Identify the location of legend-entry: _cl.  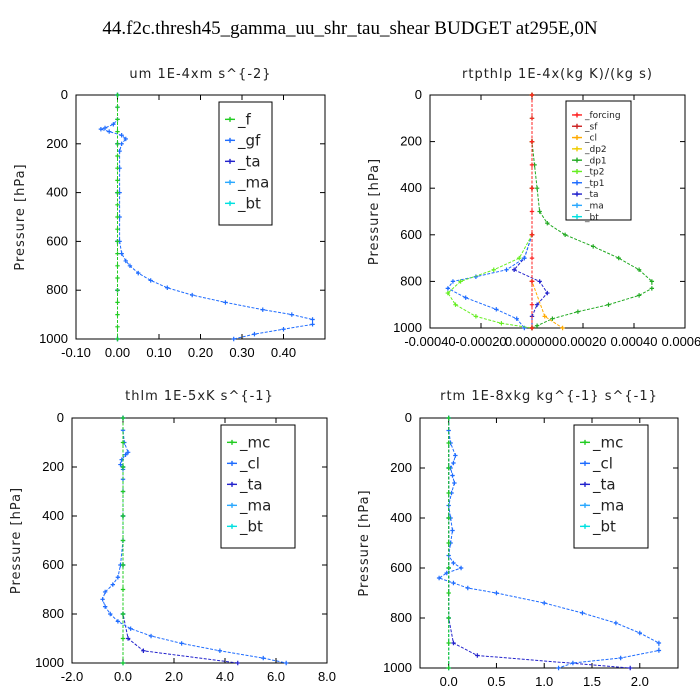
(249, 464).